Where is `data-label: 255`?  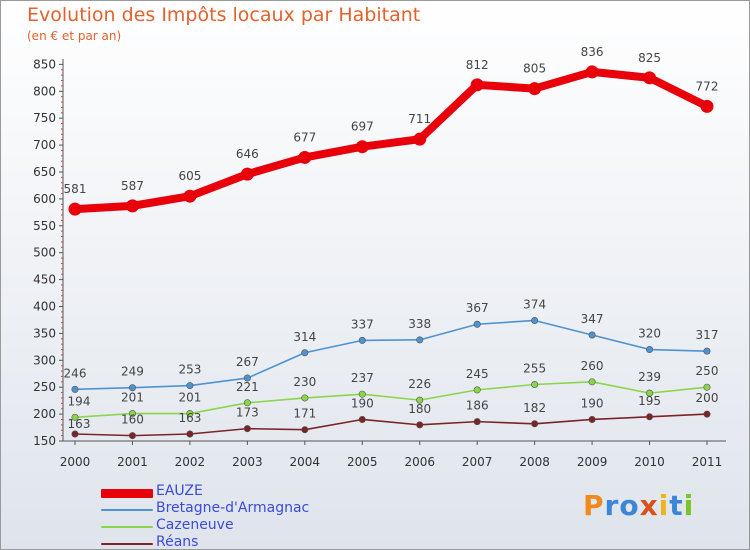
data-label: 255 is located at coordinates (534, 369).